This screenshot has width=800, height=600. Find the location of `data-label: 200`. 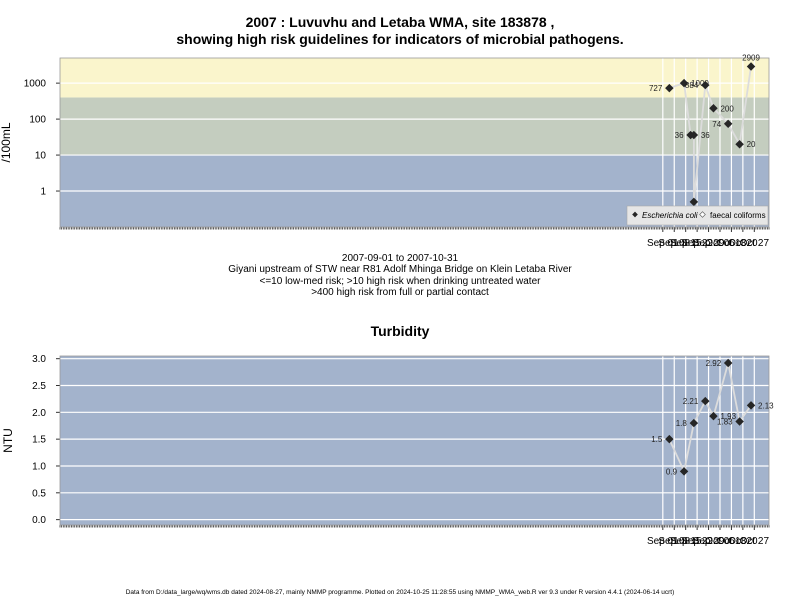

data-label: 200 is located at coordinates (727, 108).